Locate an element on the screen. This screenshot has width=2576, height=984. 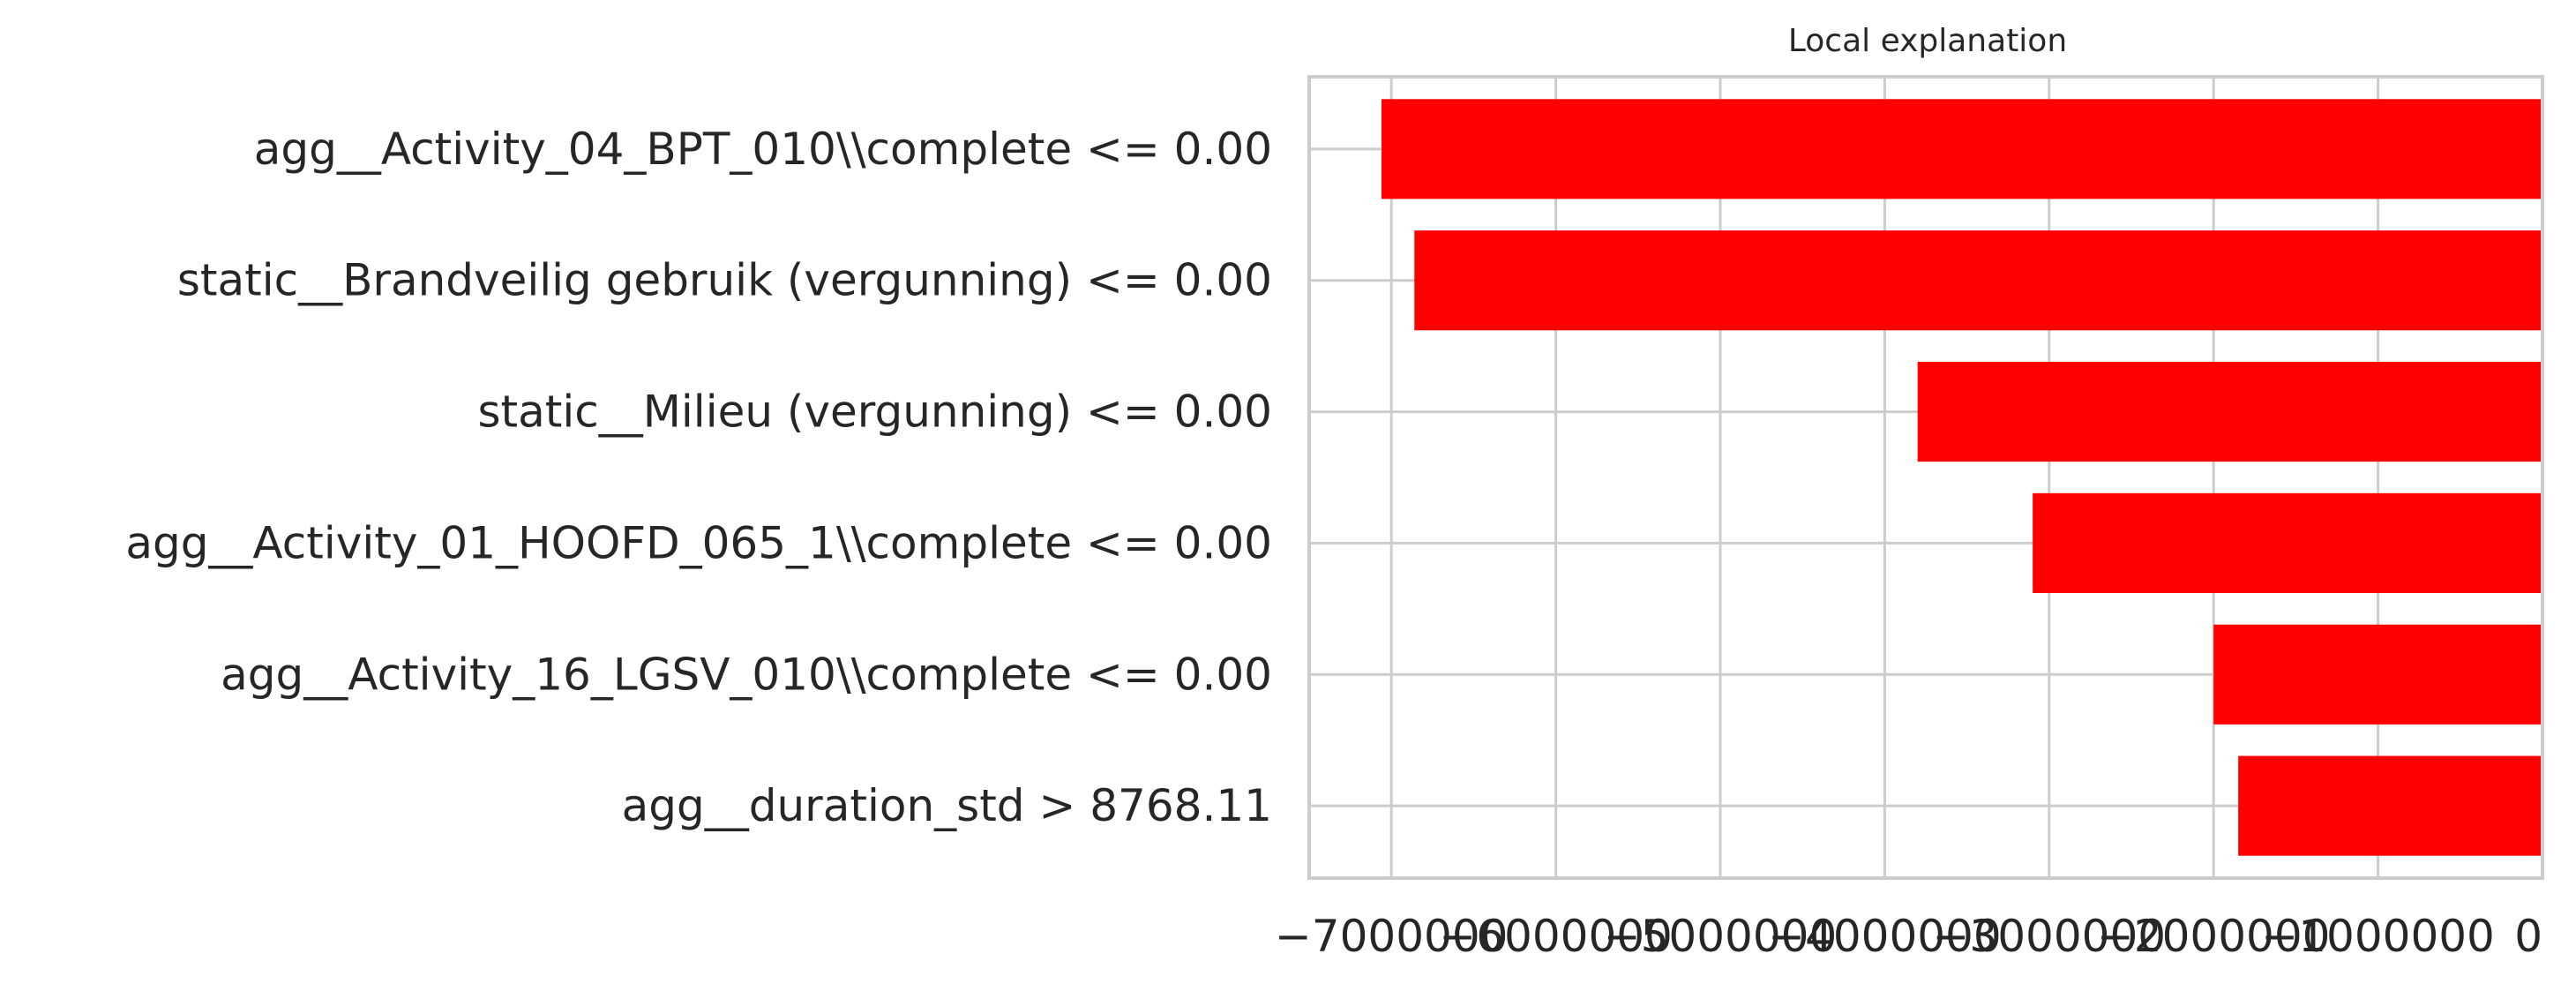
chart-title: Local explanation is located at coordinates (1928, 41).